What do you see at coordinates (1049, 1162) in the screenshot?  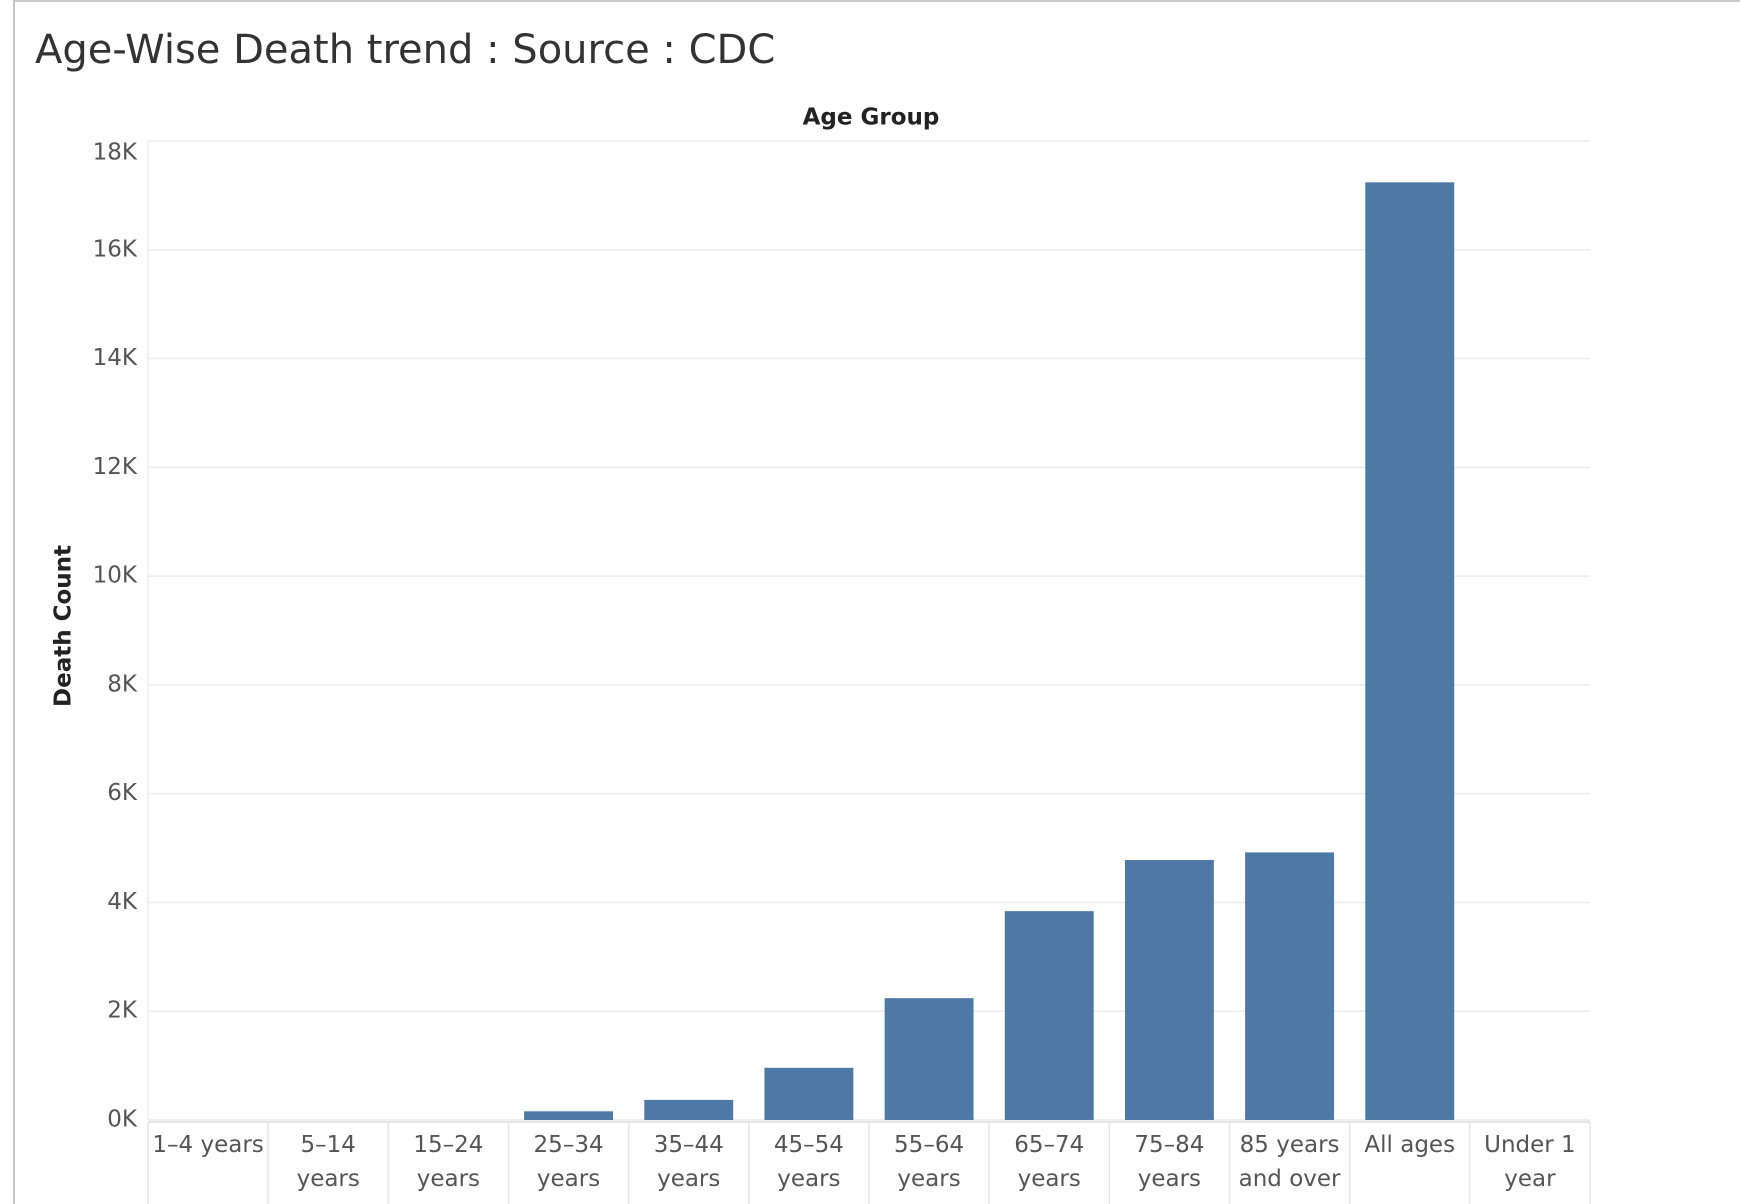 I see `x-tick-label: 65–74 years` at bounding box center [1049, 1162].